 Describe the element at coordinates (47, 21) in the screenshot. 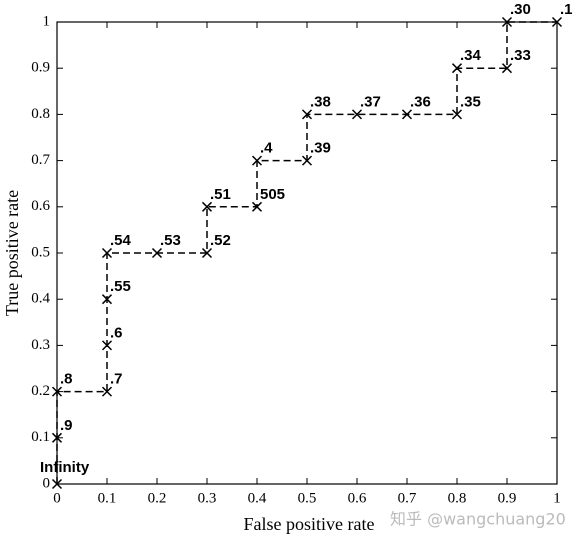

I see `y-tick-label: 1` at that location.